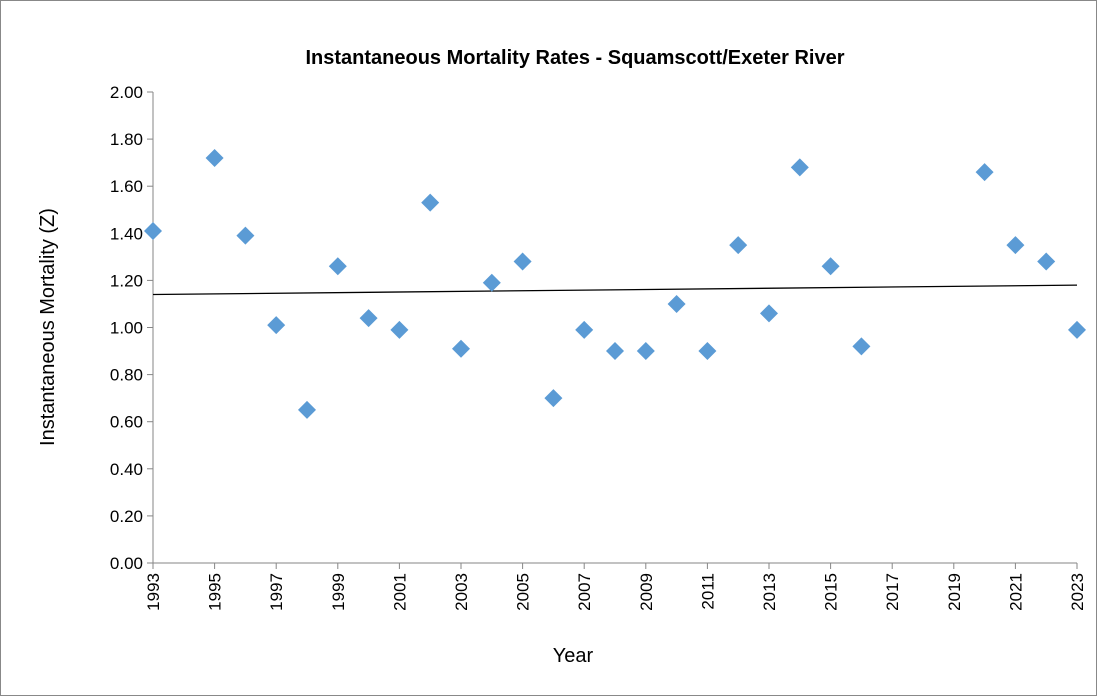  I want to click on y-tick-label: 0.20, so click(126, 516).